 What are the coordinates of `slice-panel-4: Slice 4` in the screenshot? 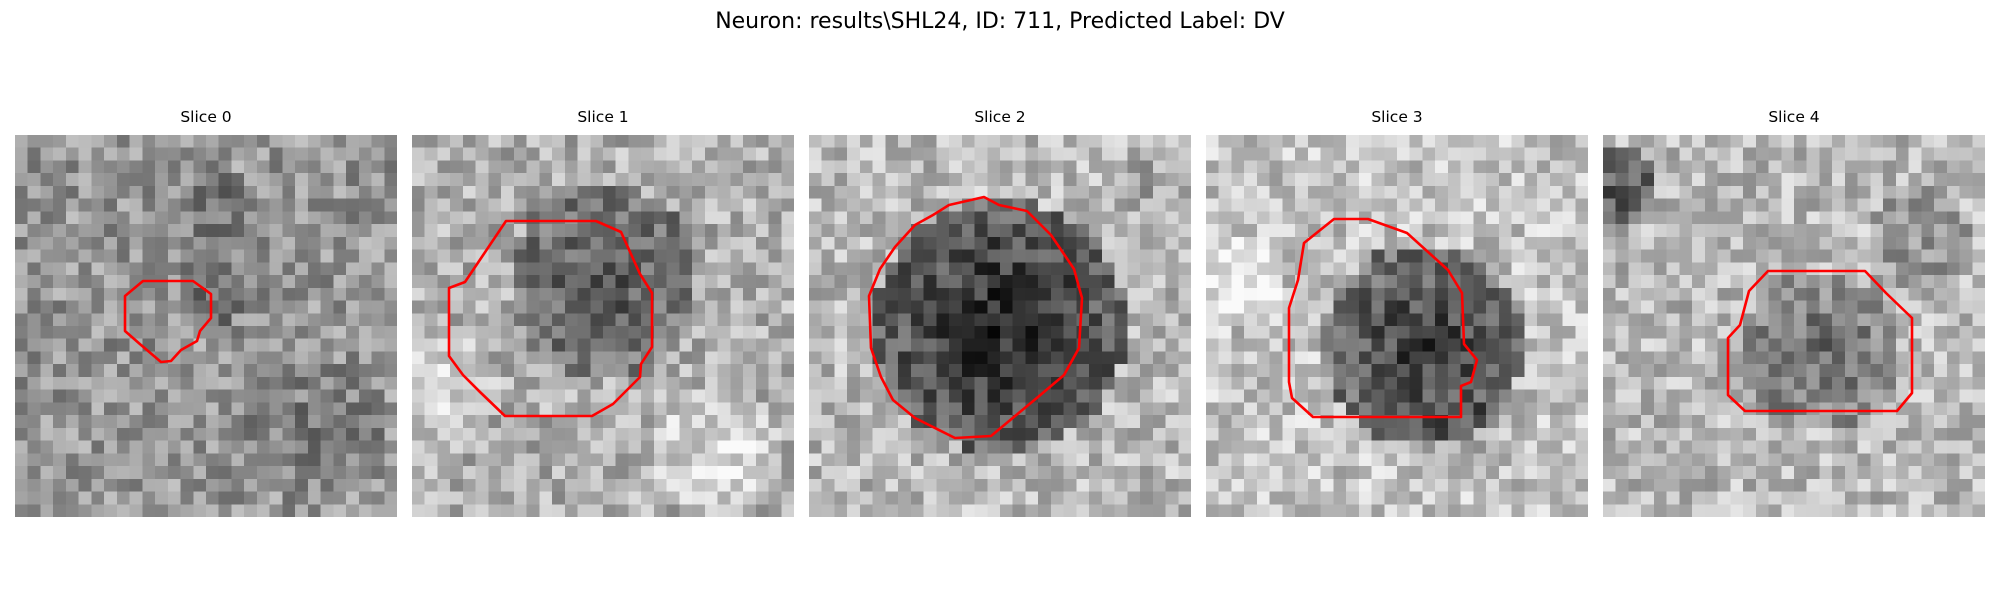 It's located at (1794, 312).